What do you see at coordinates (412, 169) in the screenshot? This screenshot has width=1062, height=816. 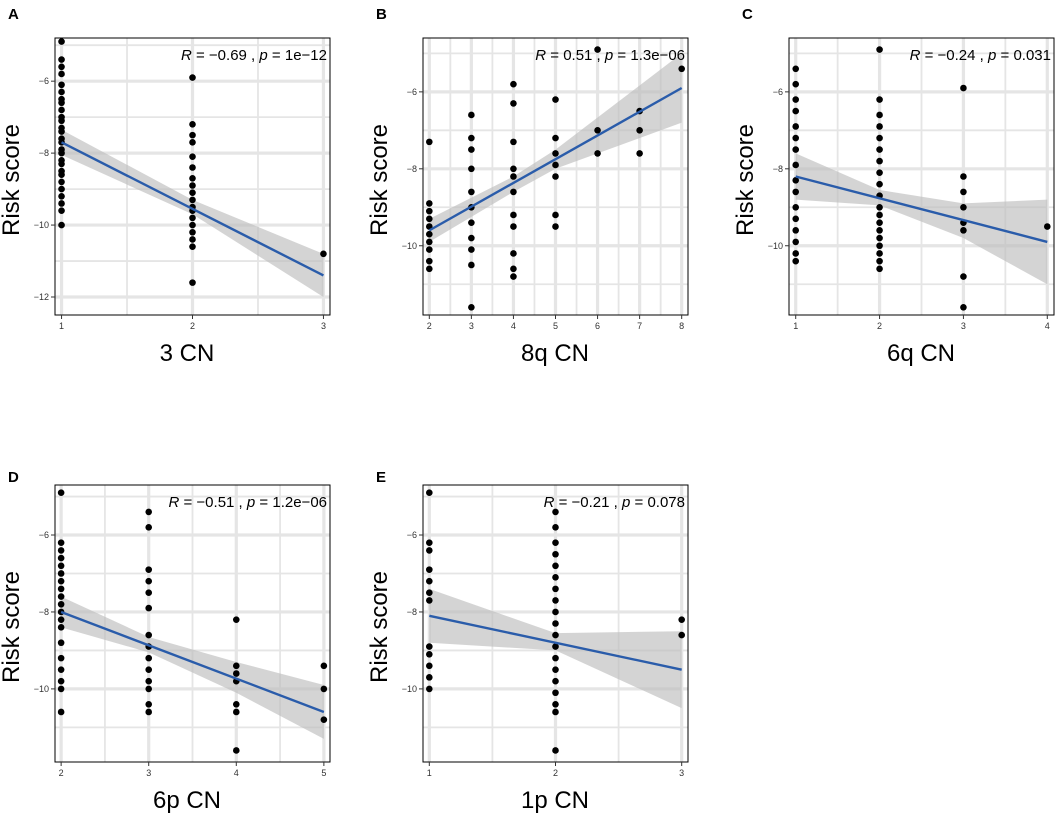 I see `panel-b-y-tick-label: −8` at bounding box center [412, 169].